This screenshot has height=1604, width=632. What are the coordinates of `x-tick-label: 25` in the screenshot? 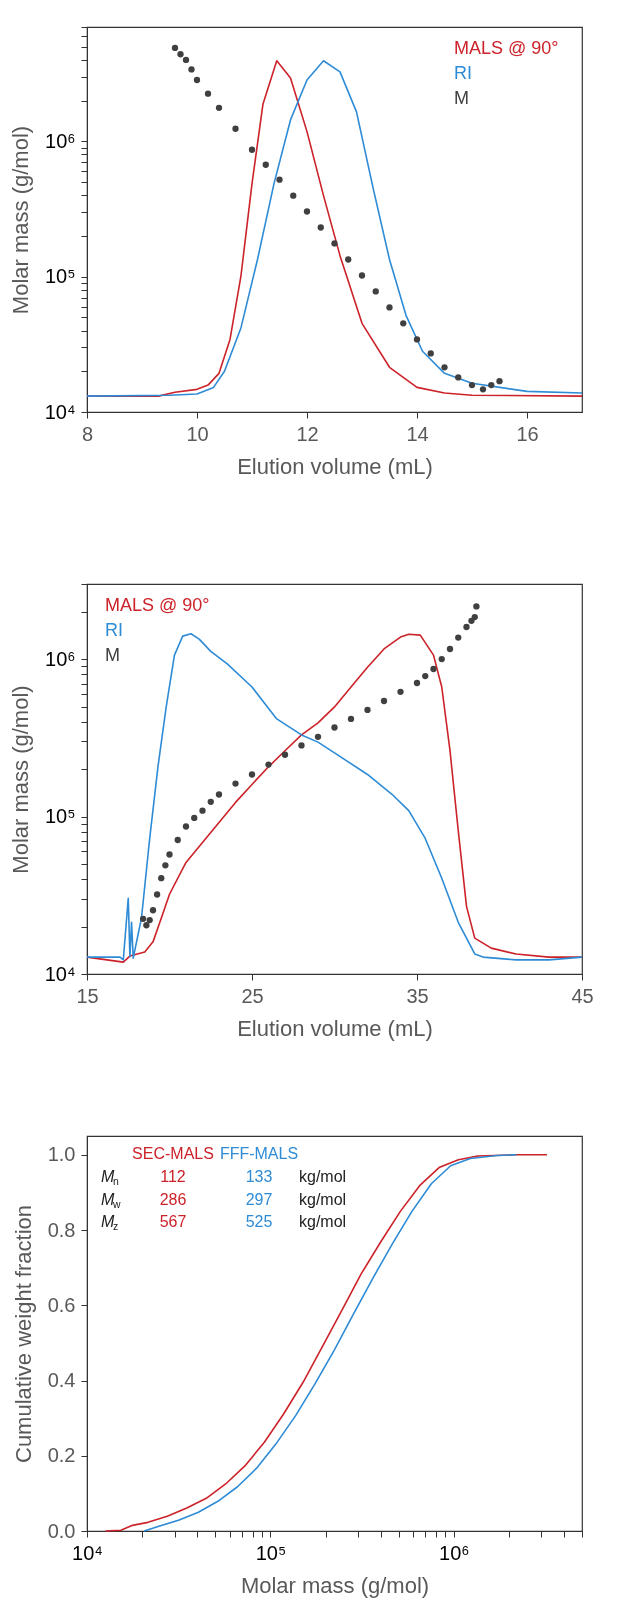 It's located at (252, 995).